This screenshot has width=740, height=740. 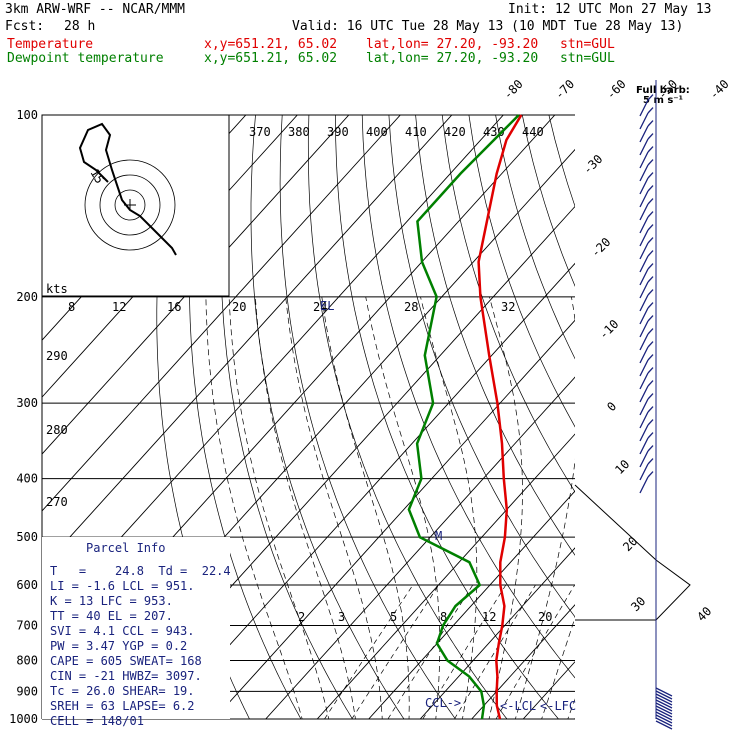 What do you see at coordinates (23, 719) in the screenshot?
I see `pressure-label: 1000` at bounding box center [23, 719].